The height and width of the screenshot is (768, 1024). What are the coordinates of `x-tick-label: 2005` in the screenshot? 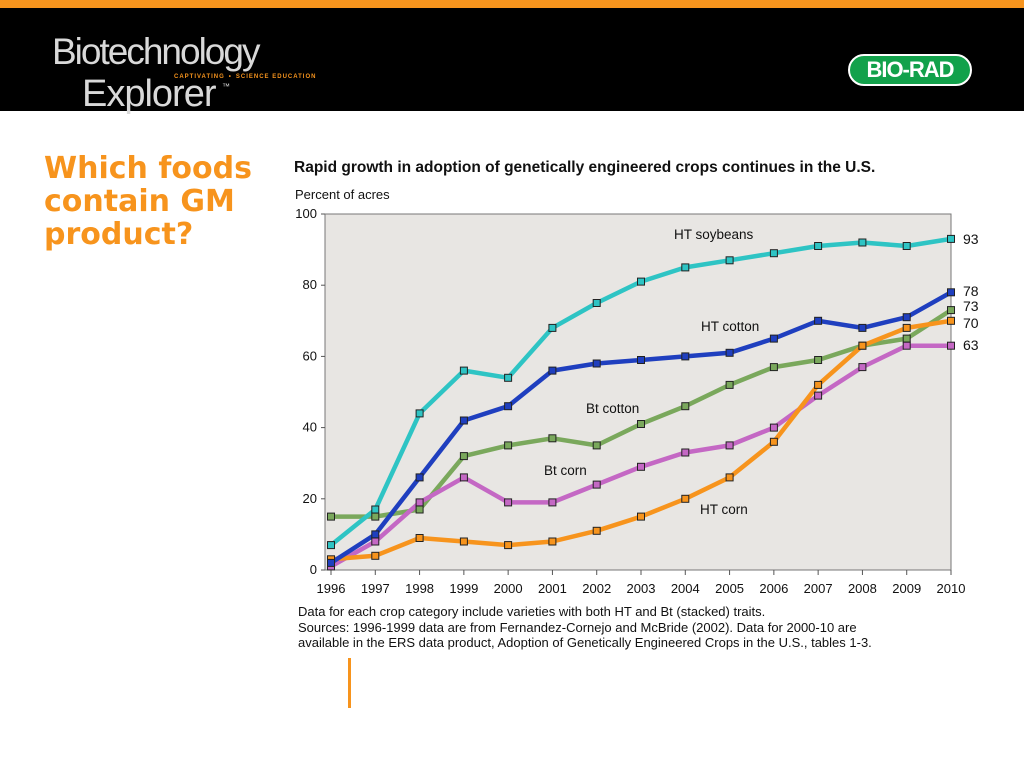 It's located at (729, 588).